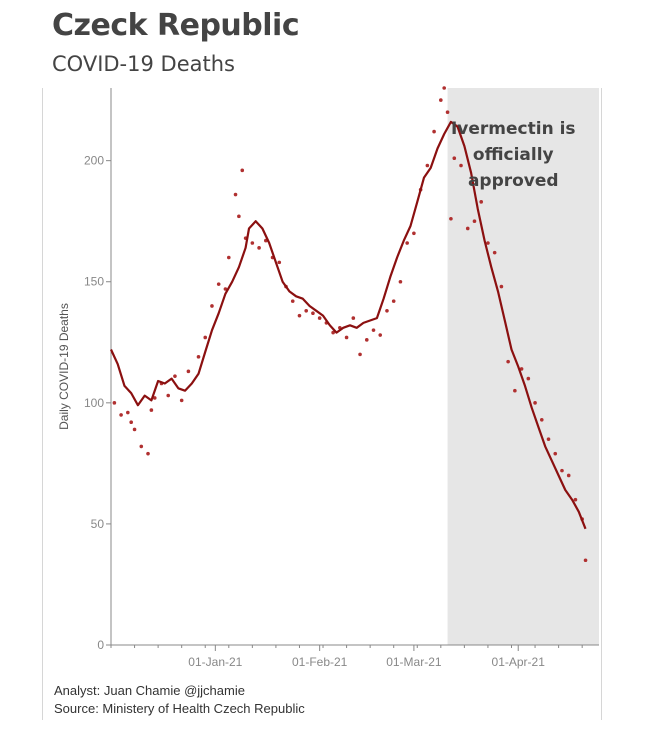  I want to click on y-tick-label: 100, so click(94, 403).